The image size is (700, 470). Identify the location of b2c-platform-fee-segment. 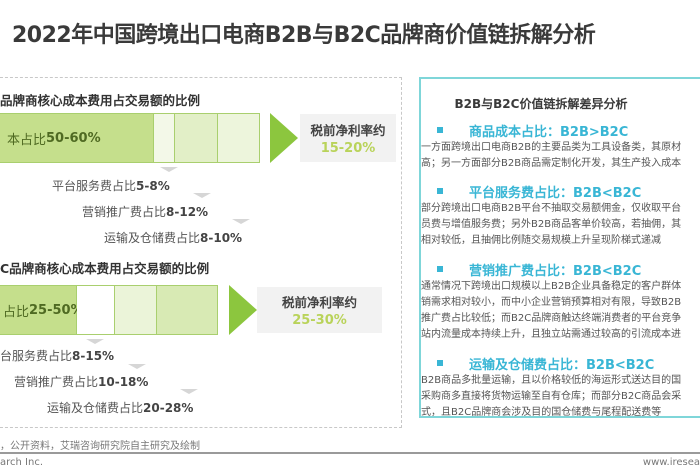
(96, 310).